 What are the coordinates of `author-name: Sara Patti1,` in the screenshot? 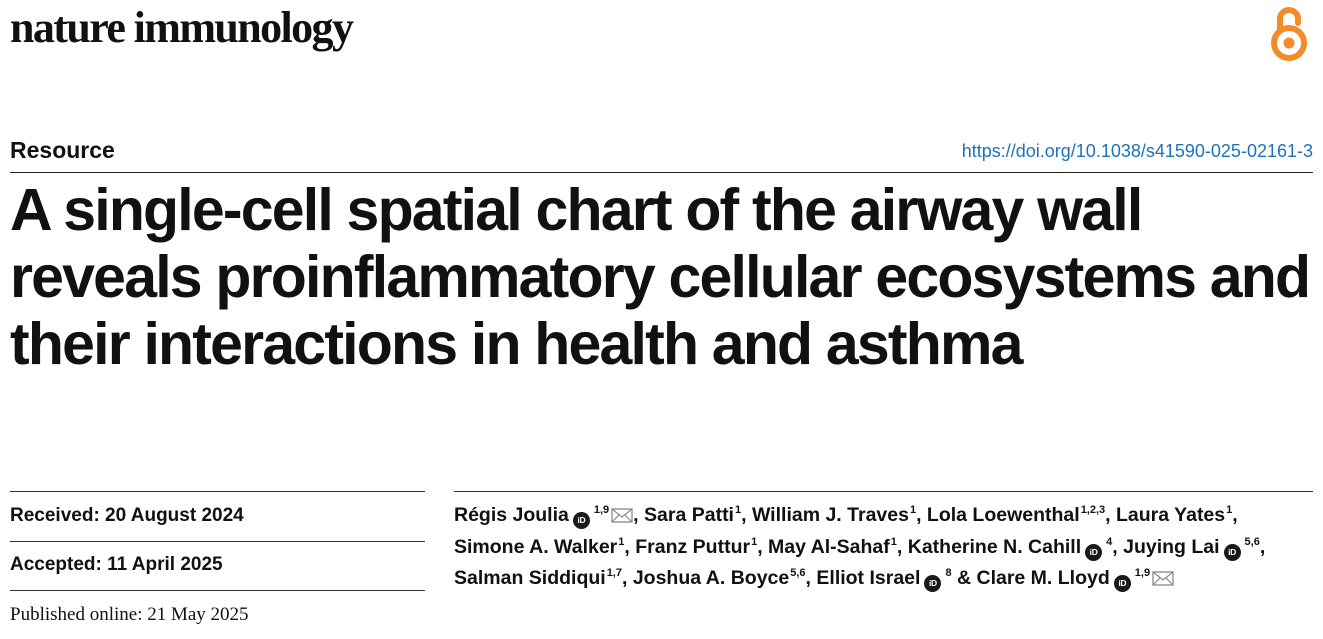 It's located at (695, 515).